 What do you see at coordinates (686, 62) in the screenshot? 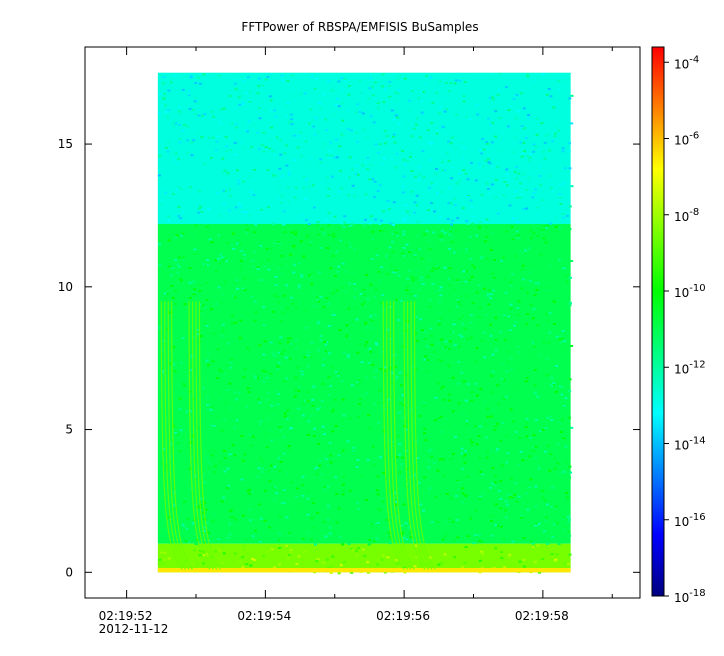
I see `colorbar-tick-label: 10-4` at bounding box center [686, 62].